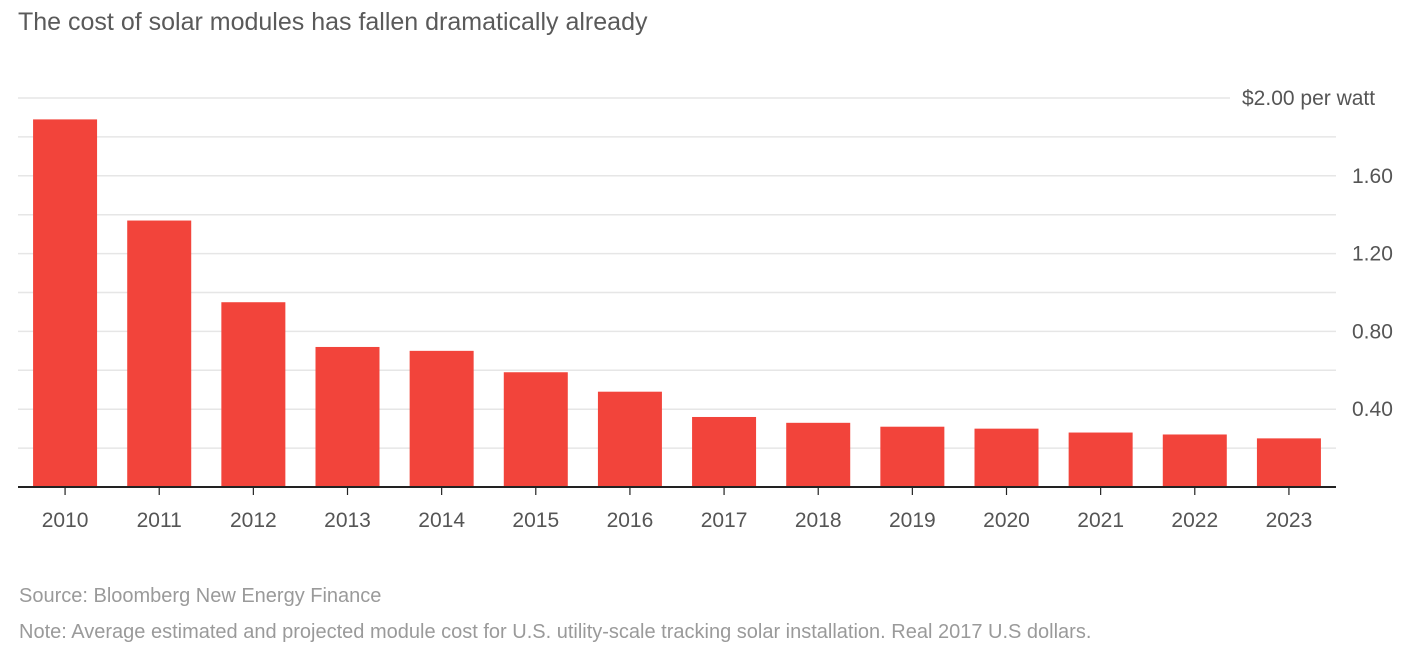 The height and width of the screenshot is (647, 1416). Describe the element at coordinates (1289, 520) in the screenshot. I see `x-tick-label: 2023` at that location.